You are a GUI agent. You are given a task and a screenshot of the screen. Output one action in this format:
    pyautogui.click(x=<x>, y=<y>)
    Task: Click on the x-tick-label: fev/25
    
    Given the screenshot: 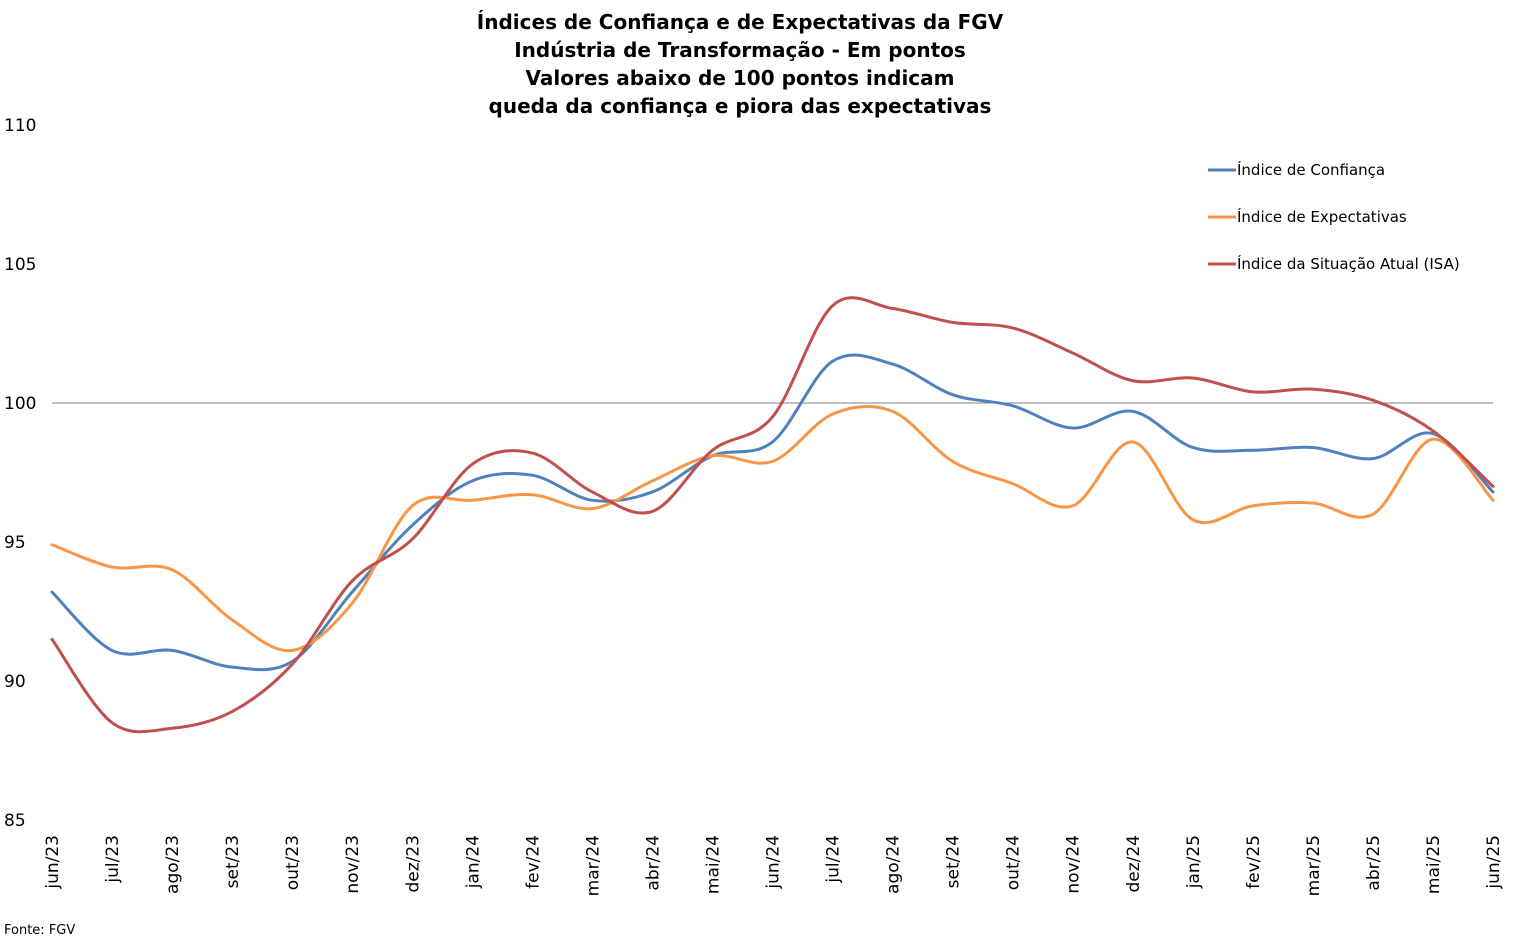 What is the action you would take?
    pyautogui.click(x=1254, y=862)
    